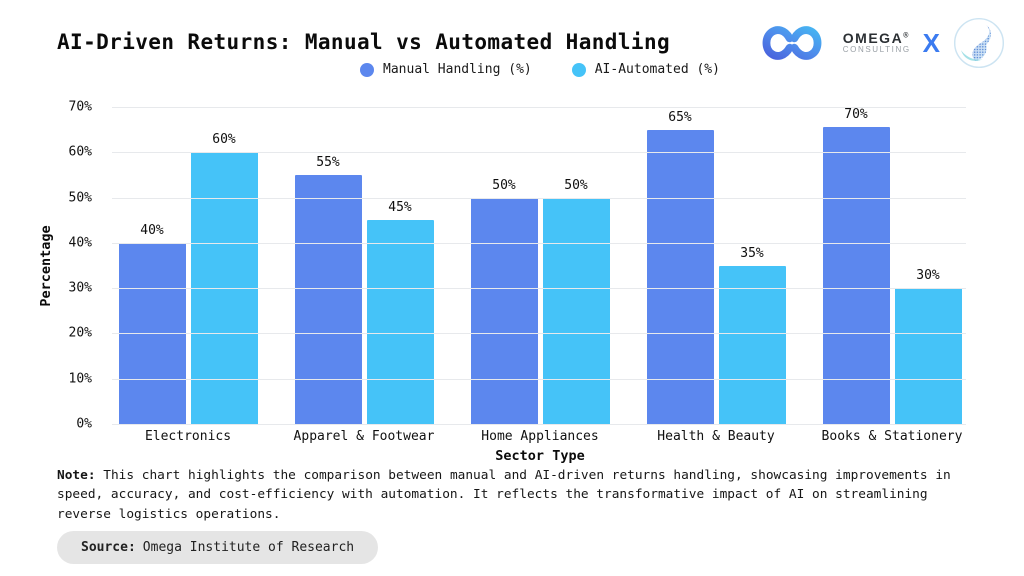 This screenshot has width=1024, height=576. Describe the element at coordinates (540, 69) in the screenshot. I see `chart-legend: Manual Handling (%) AI-Automated (%)` at that location.